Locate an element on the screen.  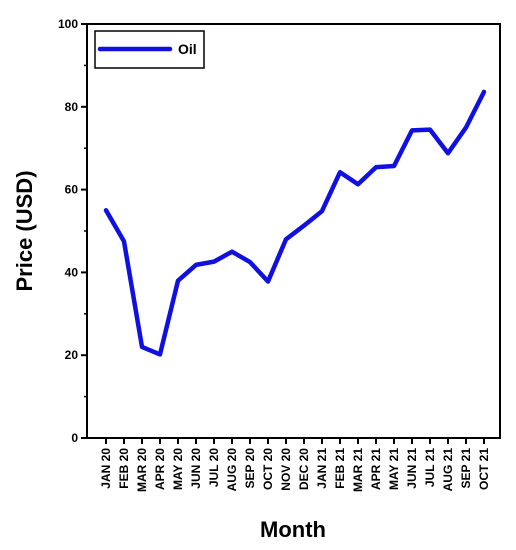
x-tick-label: JUN 20 is located at coordinates (196, 468).